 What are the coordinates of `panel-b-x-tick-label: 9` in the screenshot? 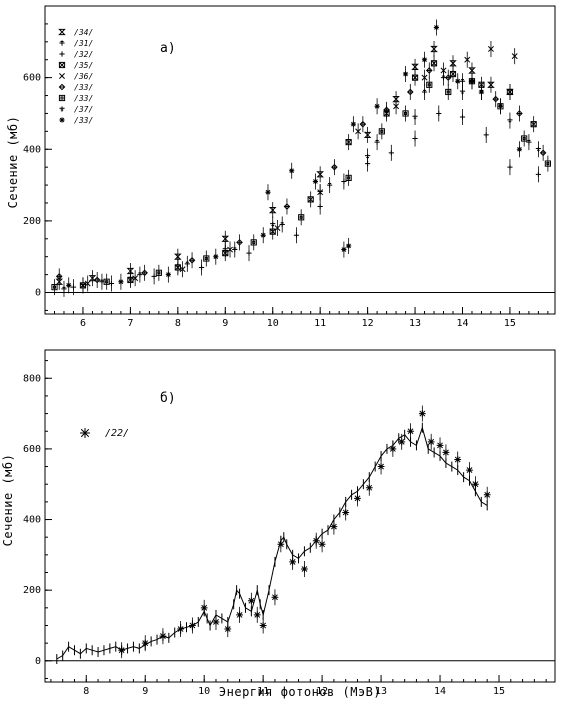 It's located at (145, 691).